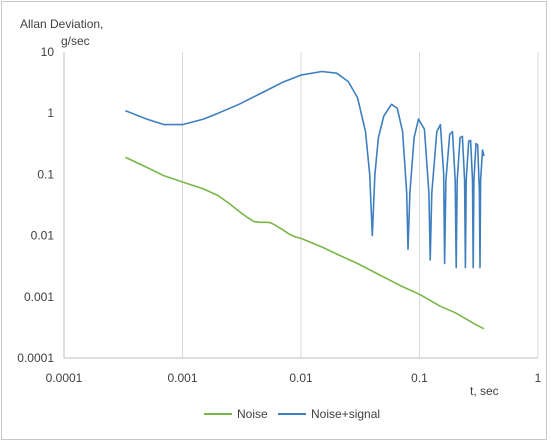  I want to click on x-axis-label: t, sec, so click(484, 391).